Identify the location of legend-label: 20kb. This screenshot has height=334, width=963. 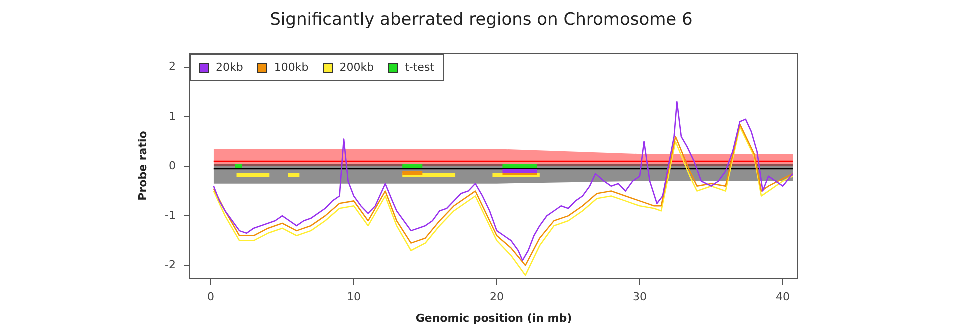
(230, 67).